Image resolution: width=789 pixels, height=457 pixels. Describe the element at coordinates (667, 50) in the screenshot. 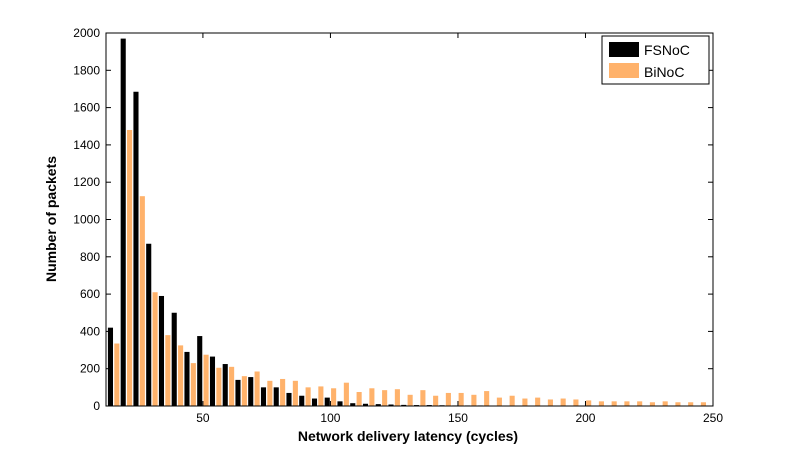

I see `legend-label-fsnoc: FSNoC` at that location.